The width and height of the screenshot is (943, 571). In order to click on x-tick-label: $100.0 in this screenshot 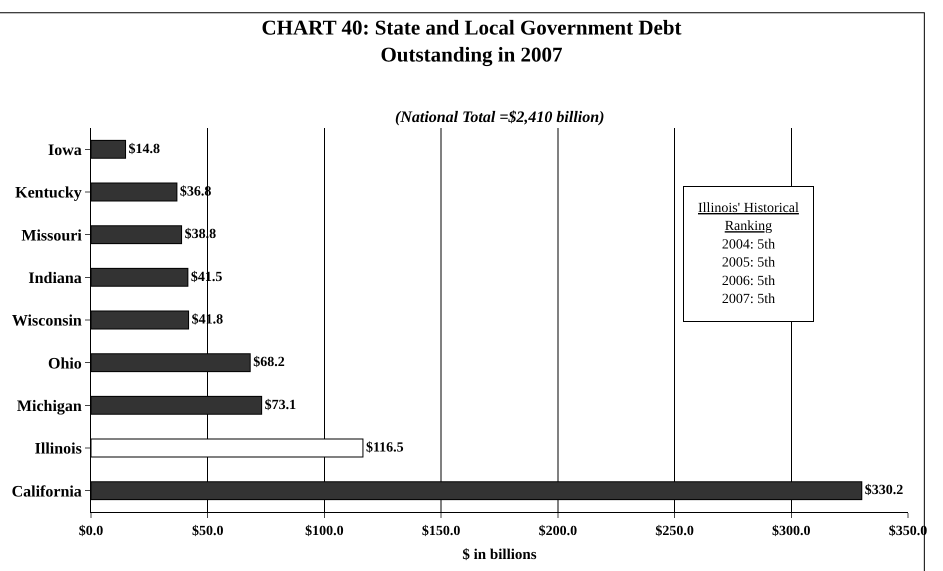, I will do `click(324, 531)`.